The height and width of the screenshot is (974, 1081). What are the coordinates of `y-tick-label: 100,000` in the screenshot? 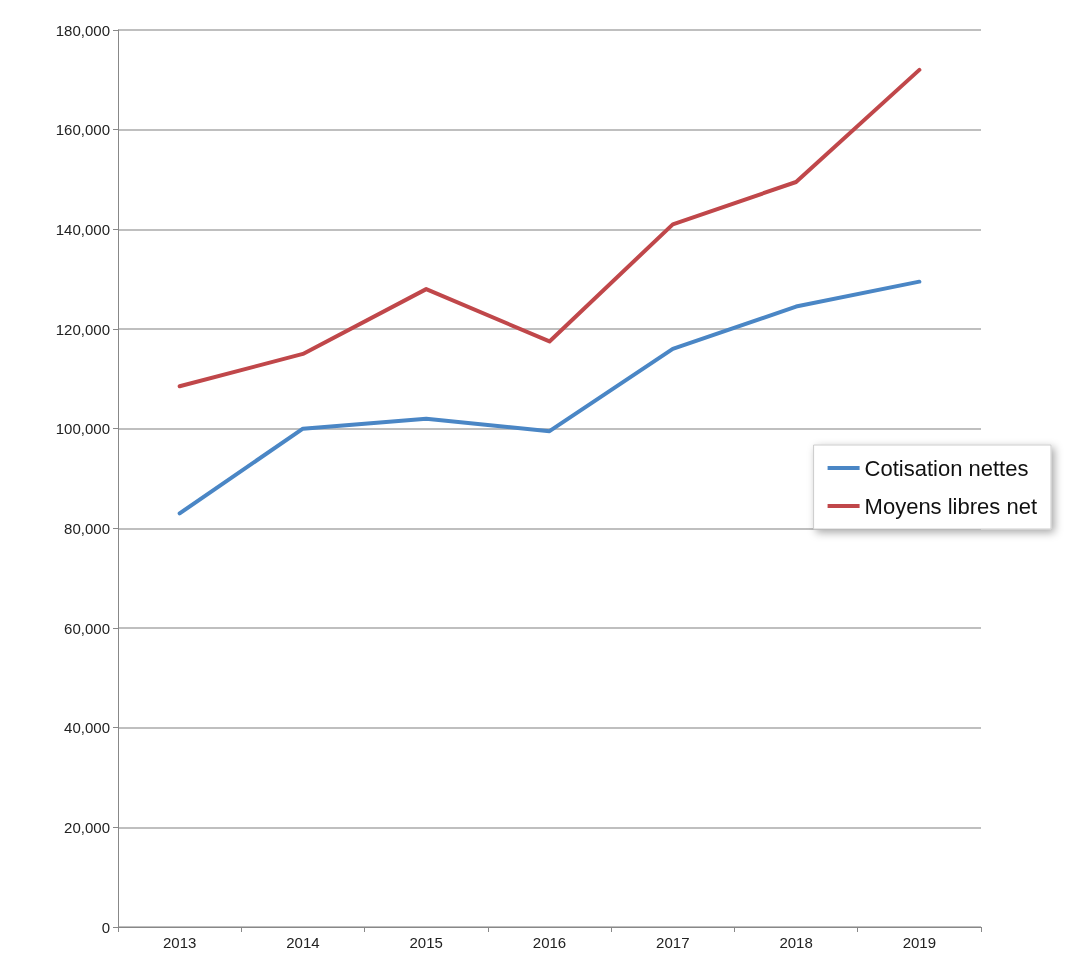 It's located at (82, 429).